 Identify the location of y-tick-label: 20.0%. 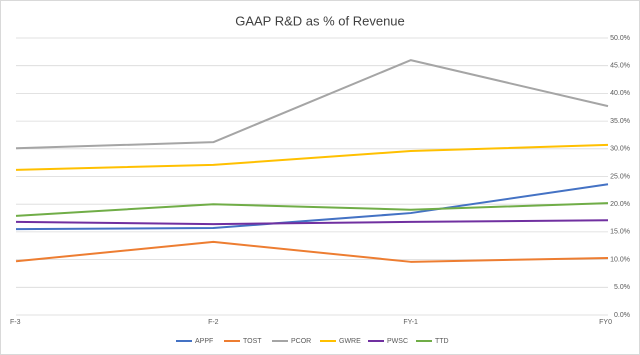
(620, 204).